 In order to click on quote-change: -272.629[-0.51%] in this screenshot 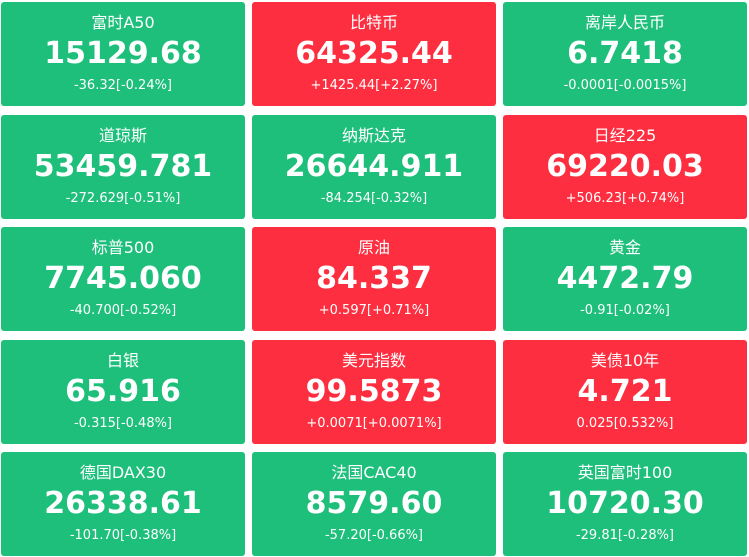, I will do `click(123, 198)`.